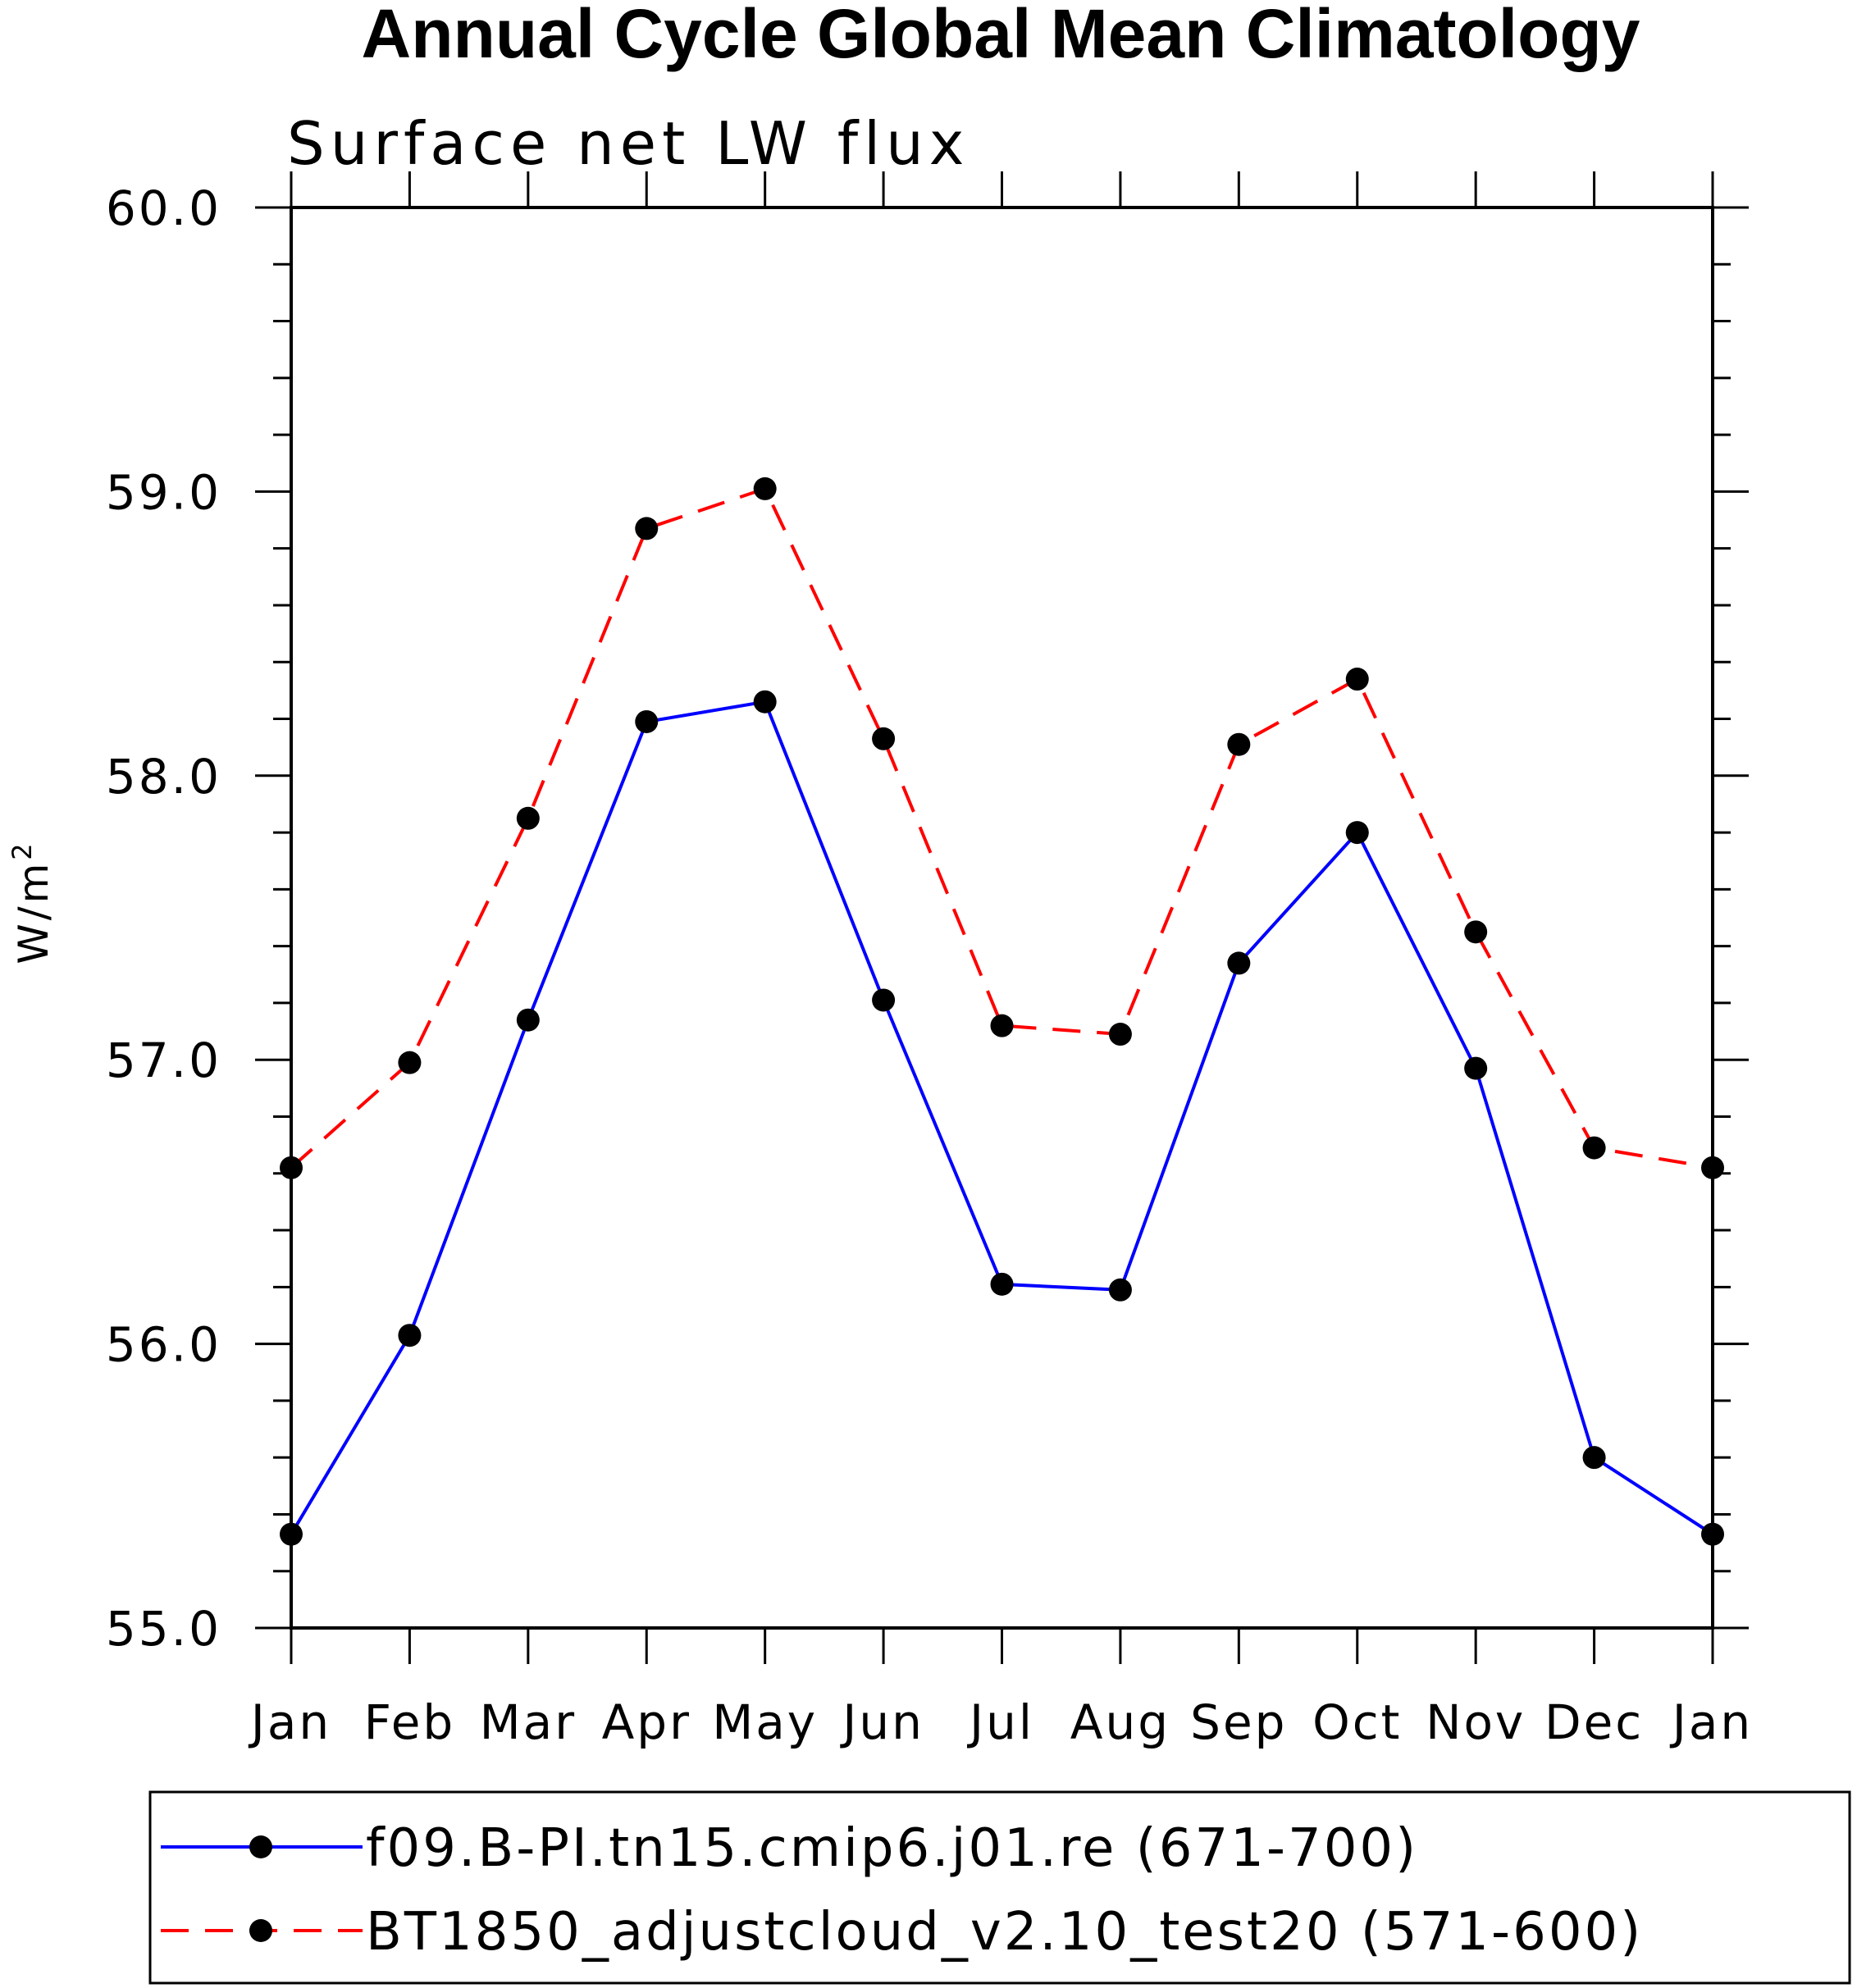  What do you see at coordinates (163, 208) in the screenshot?
I see `y-tick-label: 60.0` at bounding box center [163, 208].